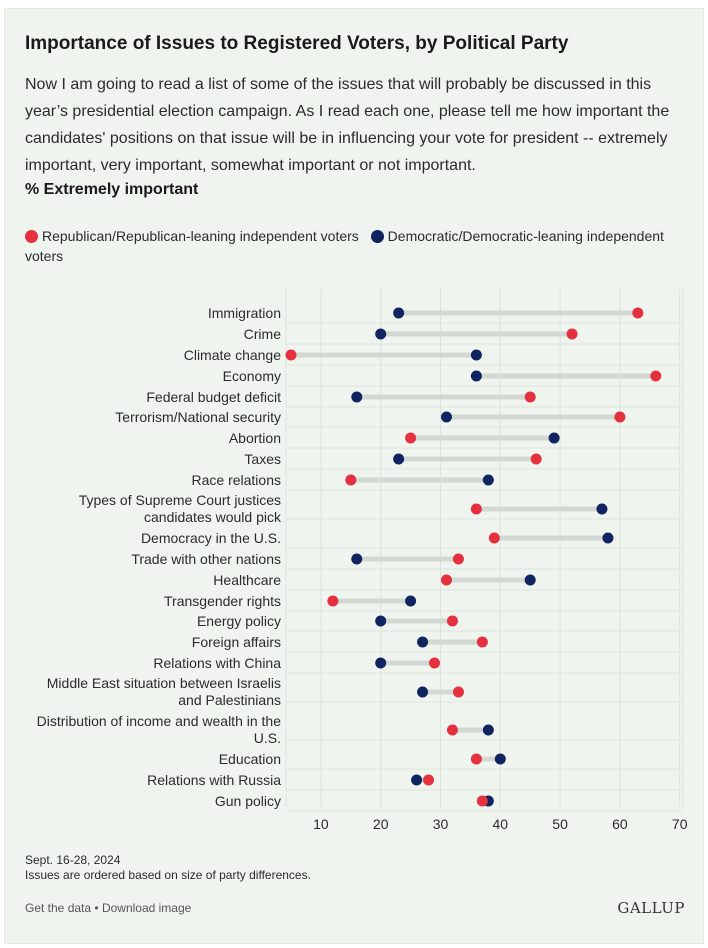 This screenshot has height=948, width=708. I want to click on category-label-line2: U.S., so click(267, 738).